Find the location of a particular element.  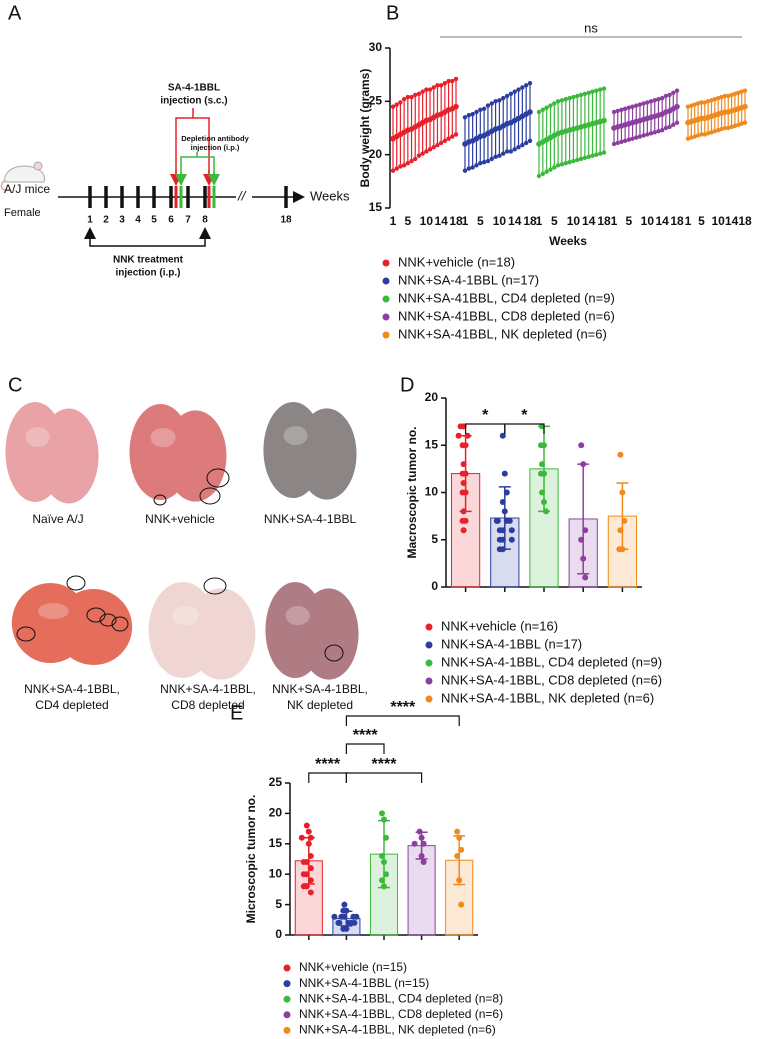

week-label: 8 is located at coordinates (205, 220).